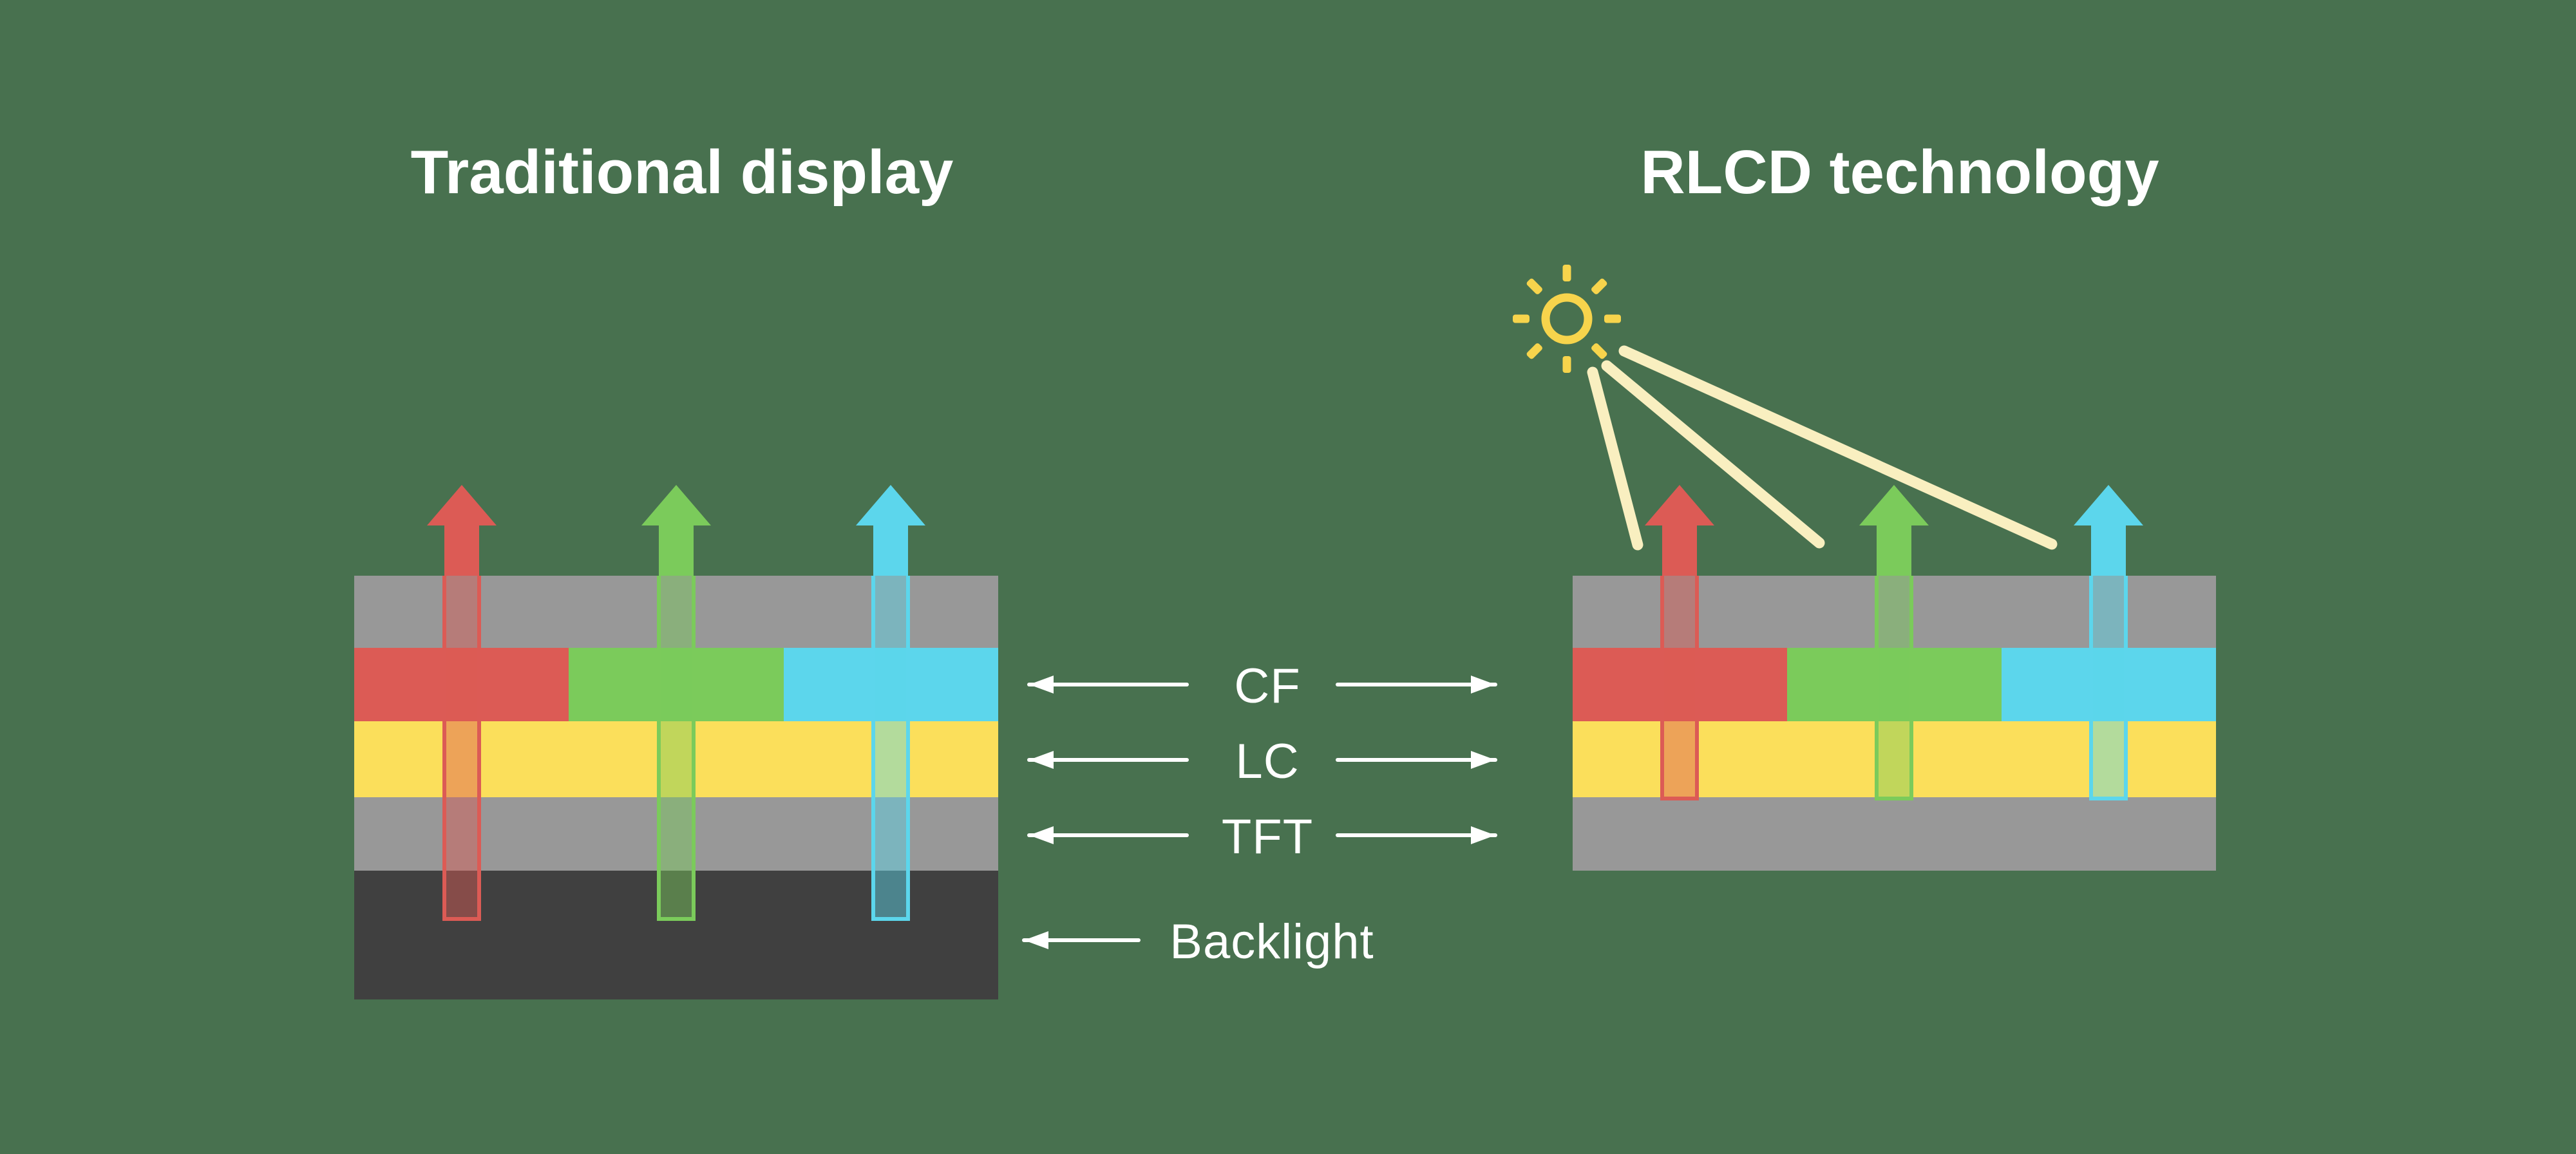  I want to click on right-red-light-arrow, so click(1679, 642).